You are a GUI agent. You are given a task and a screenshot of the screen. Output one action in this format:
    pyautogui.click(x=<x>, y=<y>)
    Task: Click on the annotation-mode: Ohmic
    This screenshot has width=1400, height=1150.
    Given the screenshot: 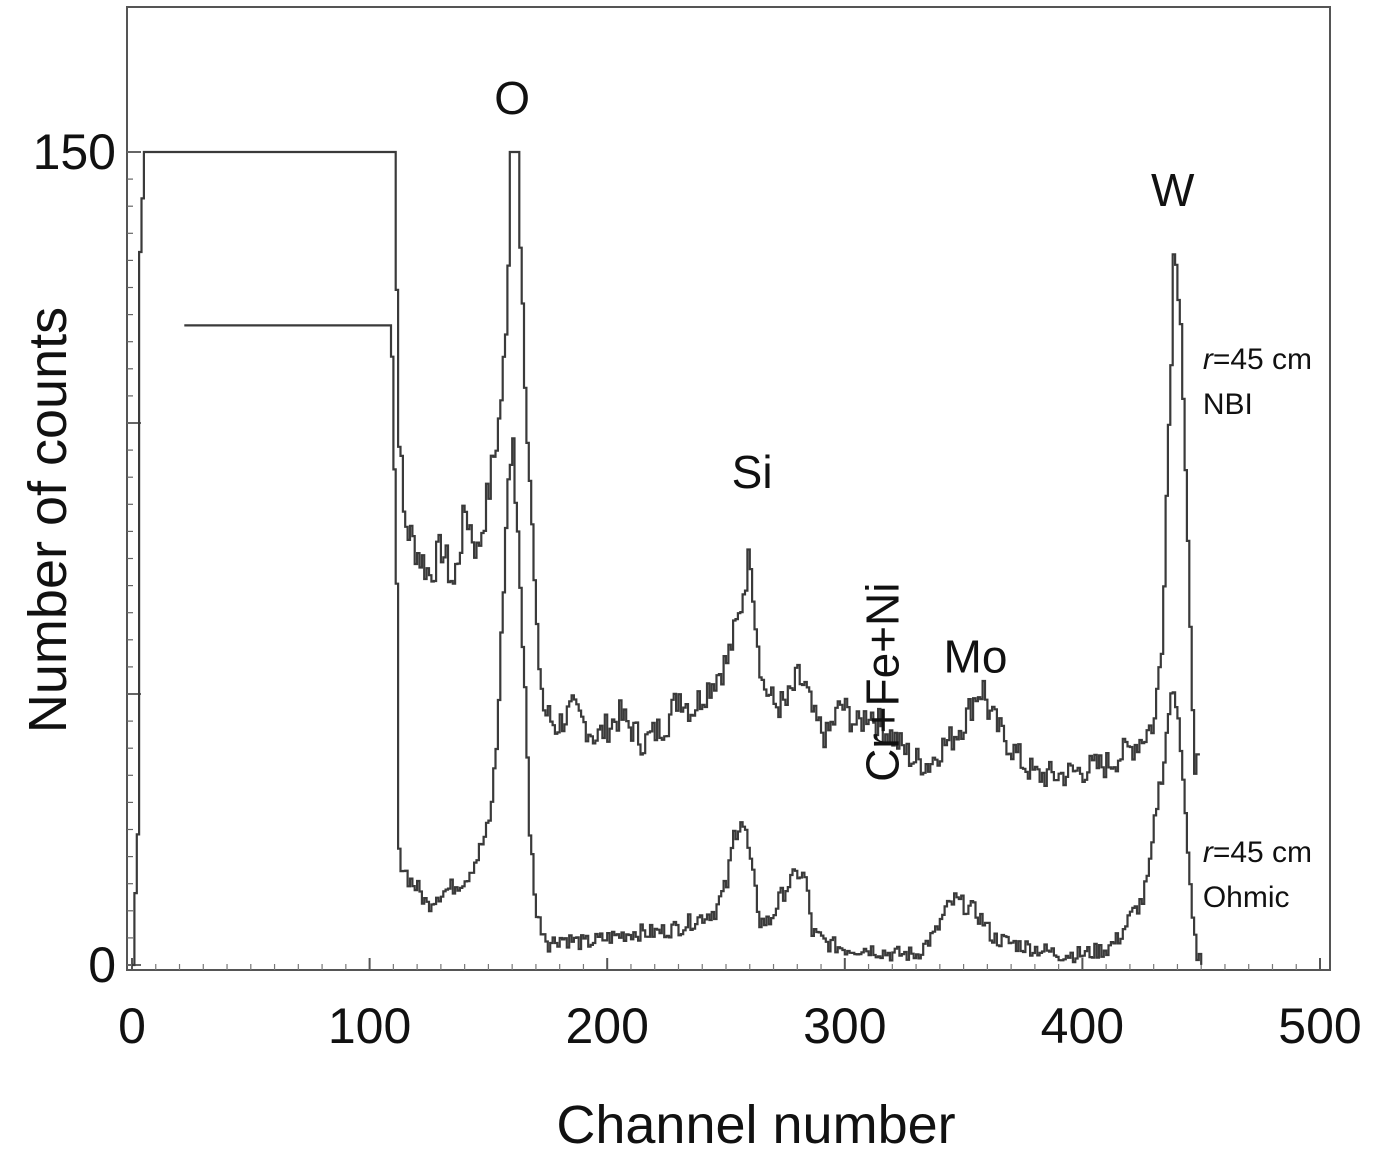 What is the action you would take?
    pyautogui.click(x=1246, y=897)
    